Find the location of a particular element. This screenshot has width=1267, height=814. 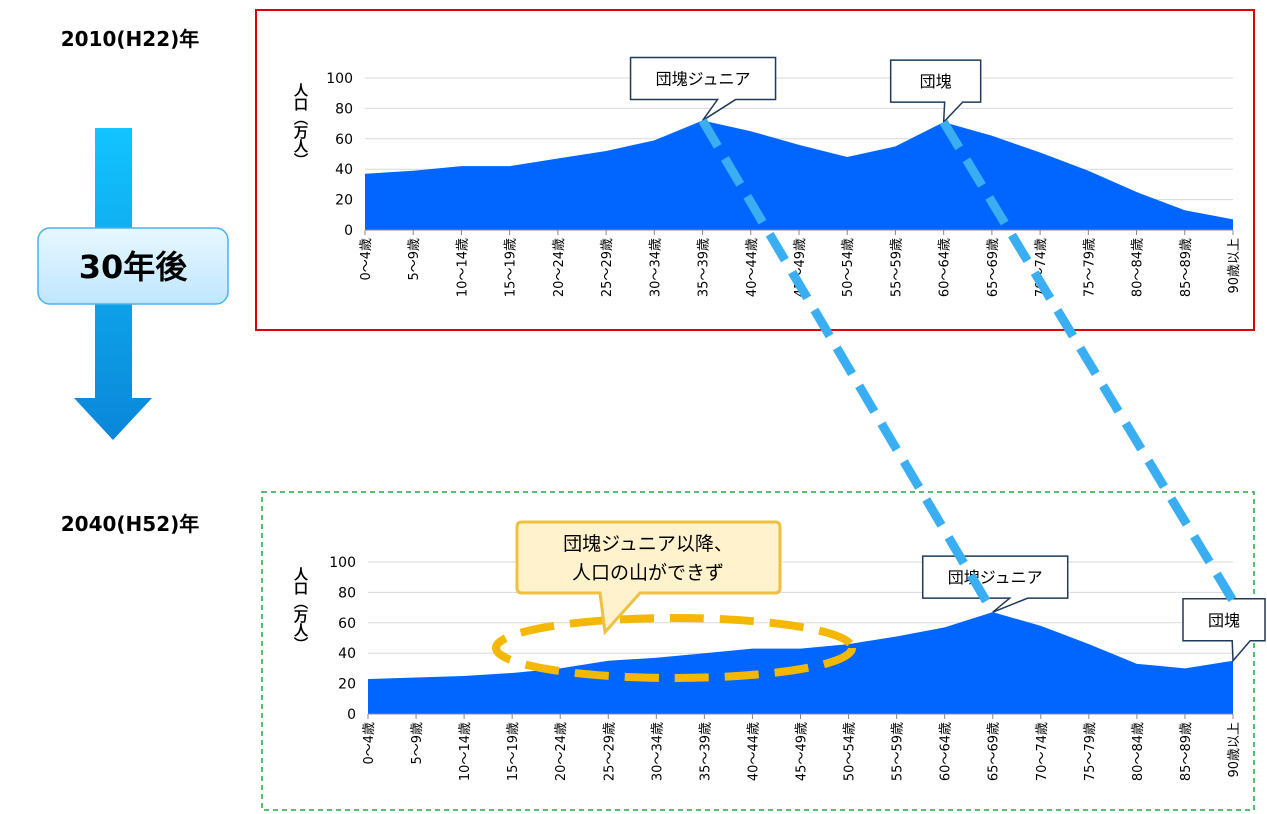

period-label: 2010(H22)年 is located at coordinates (130, 39).